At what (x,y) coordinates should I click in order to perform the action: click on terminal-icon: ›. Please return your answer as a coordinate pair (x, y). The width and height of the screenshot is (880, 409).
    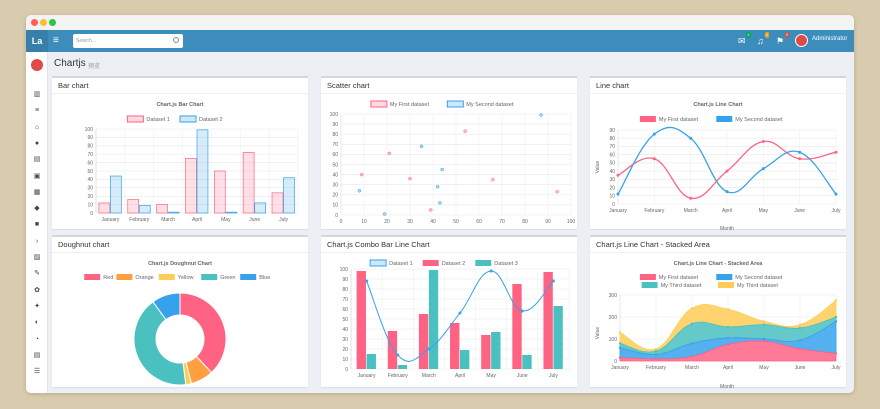
    Looking at the image, I should click on (37, 241).